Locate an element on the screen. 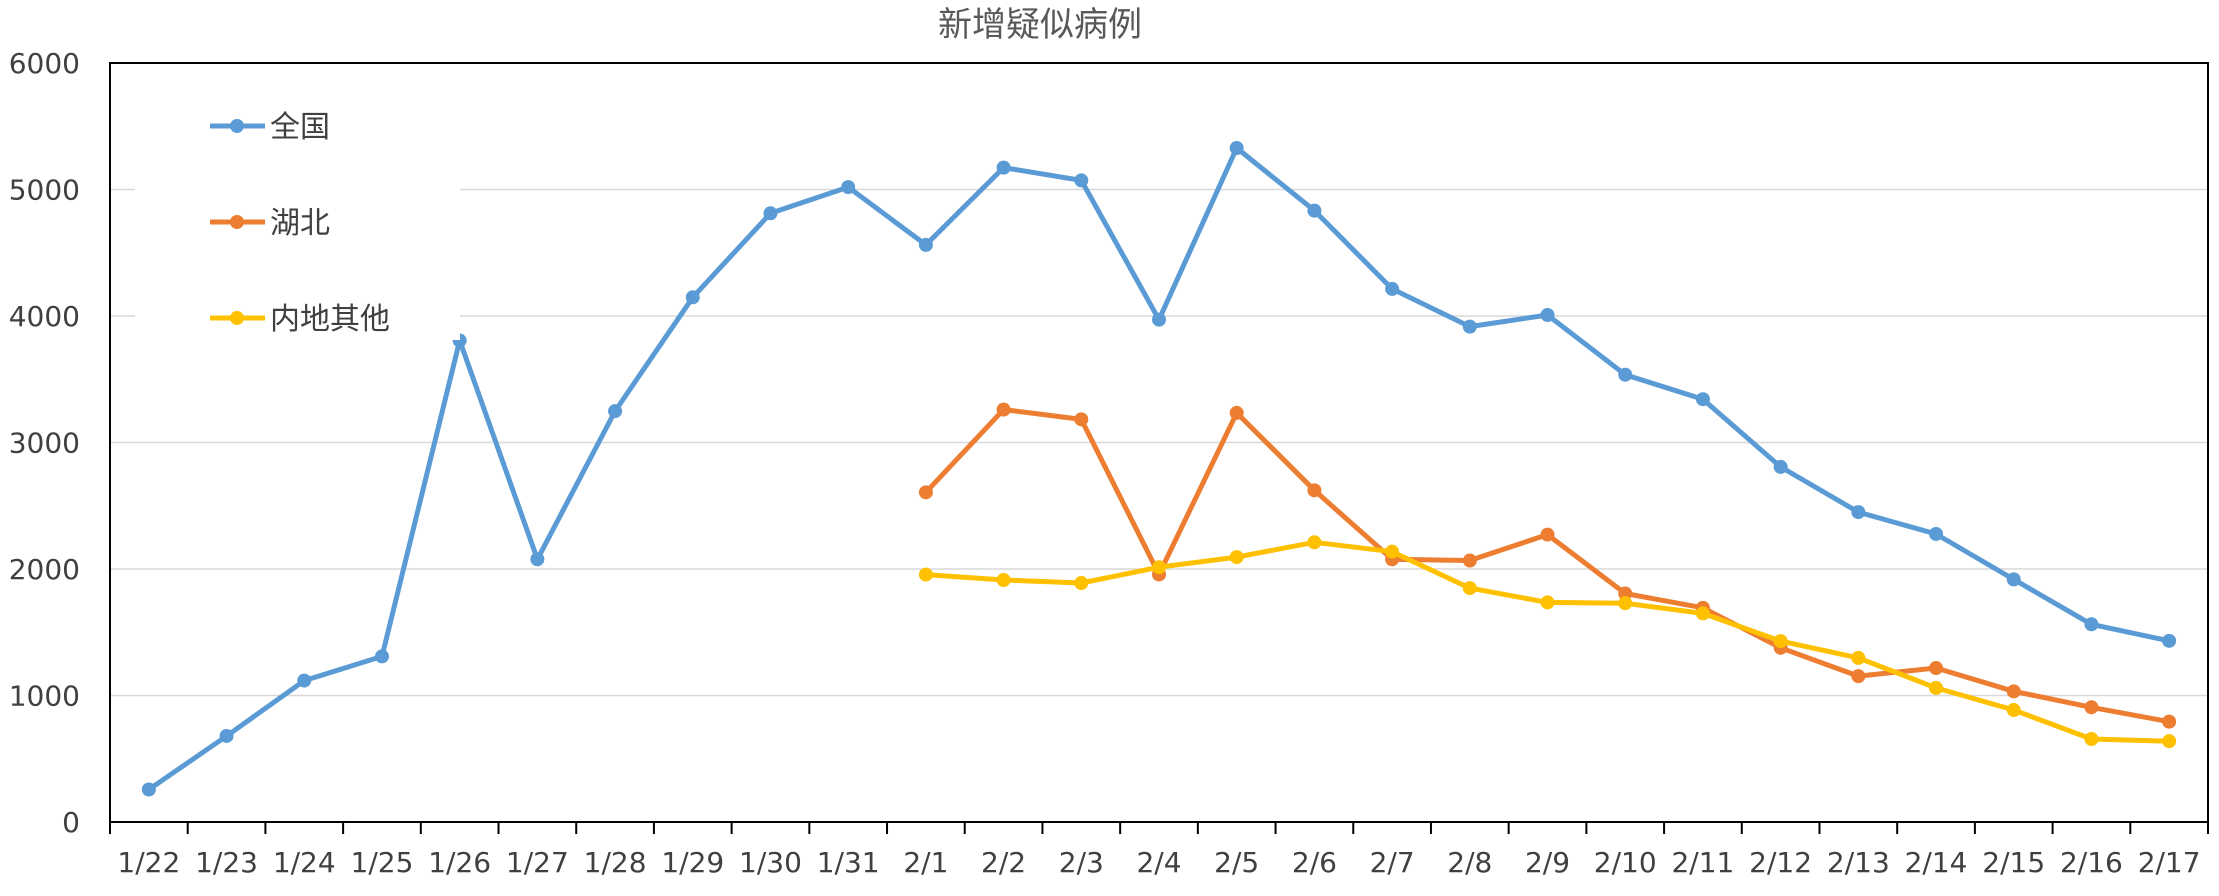 This screenshot has height=896, width=2219. x-tick-label: 2/7 is located at coordinates (1392, 862).